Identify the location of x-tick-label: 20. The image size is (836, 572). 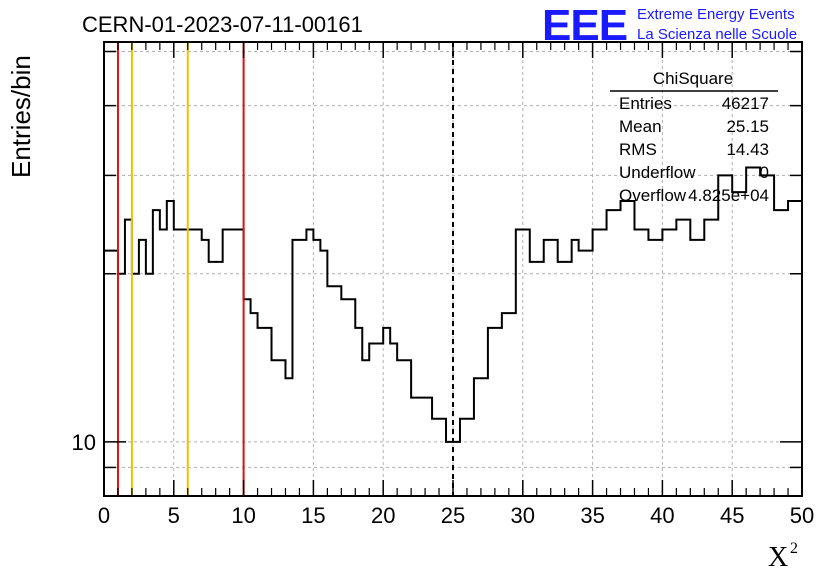
(383, 515).